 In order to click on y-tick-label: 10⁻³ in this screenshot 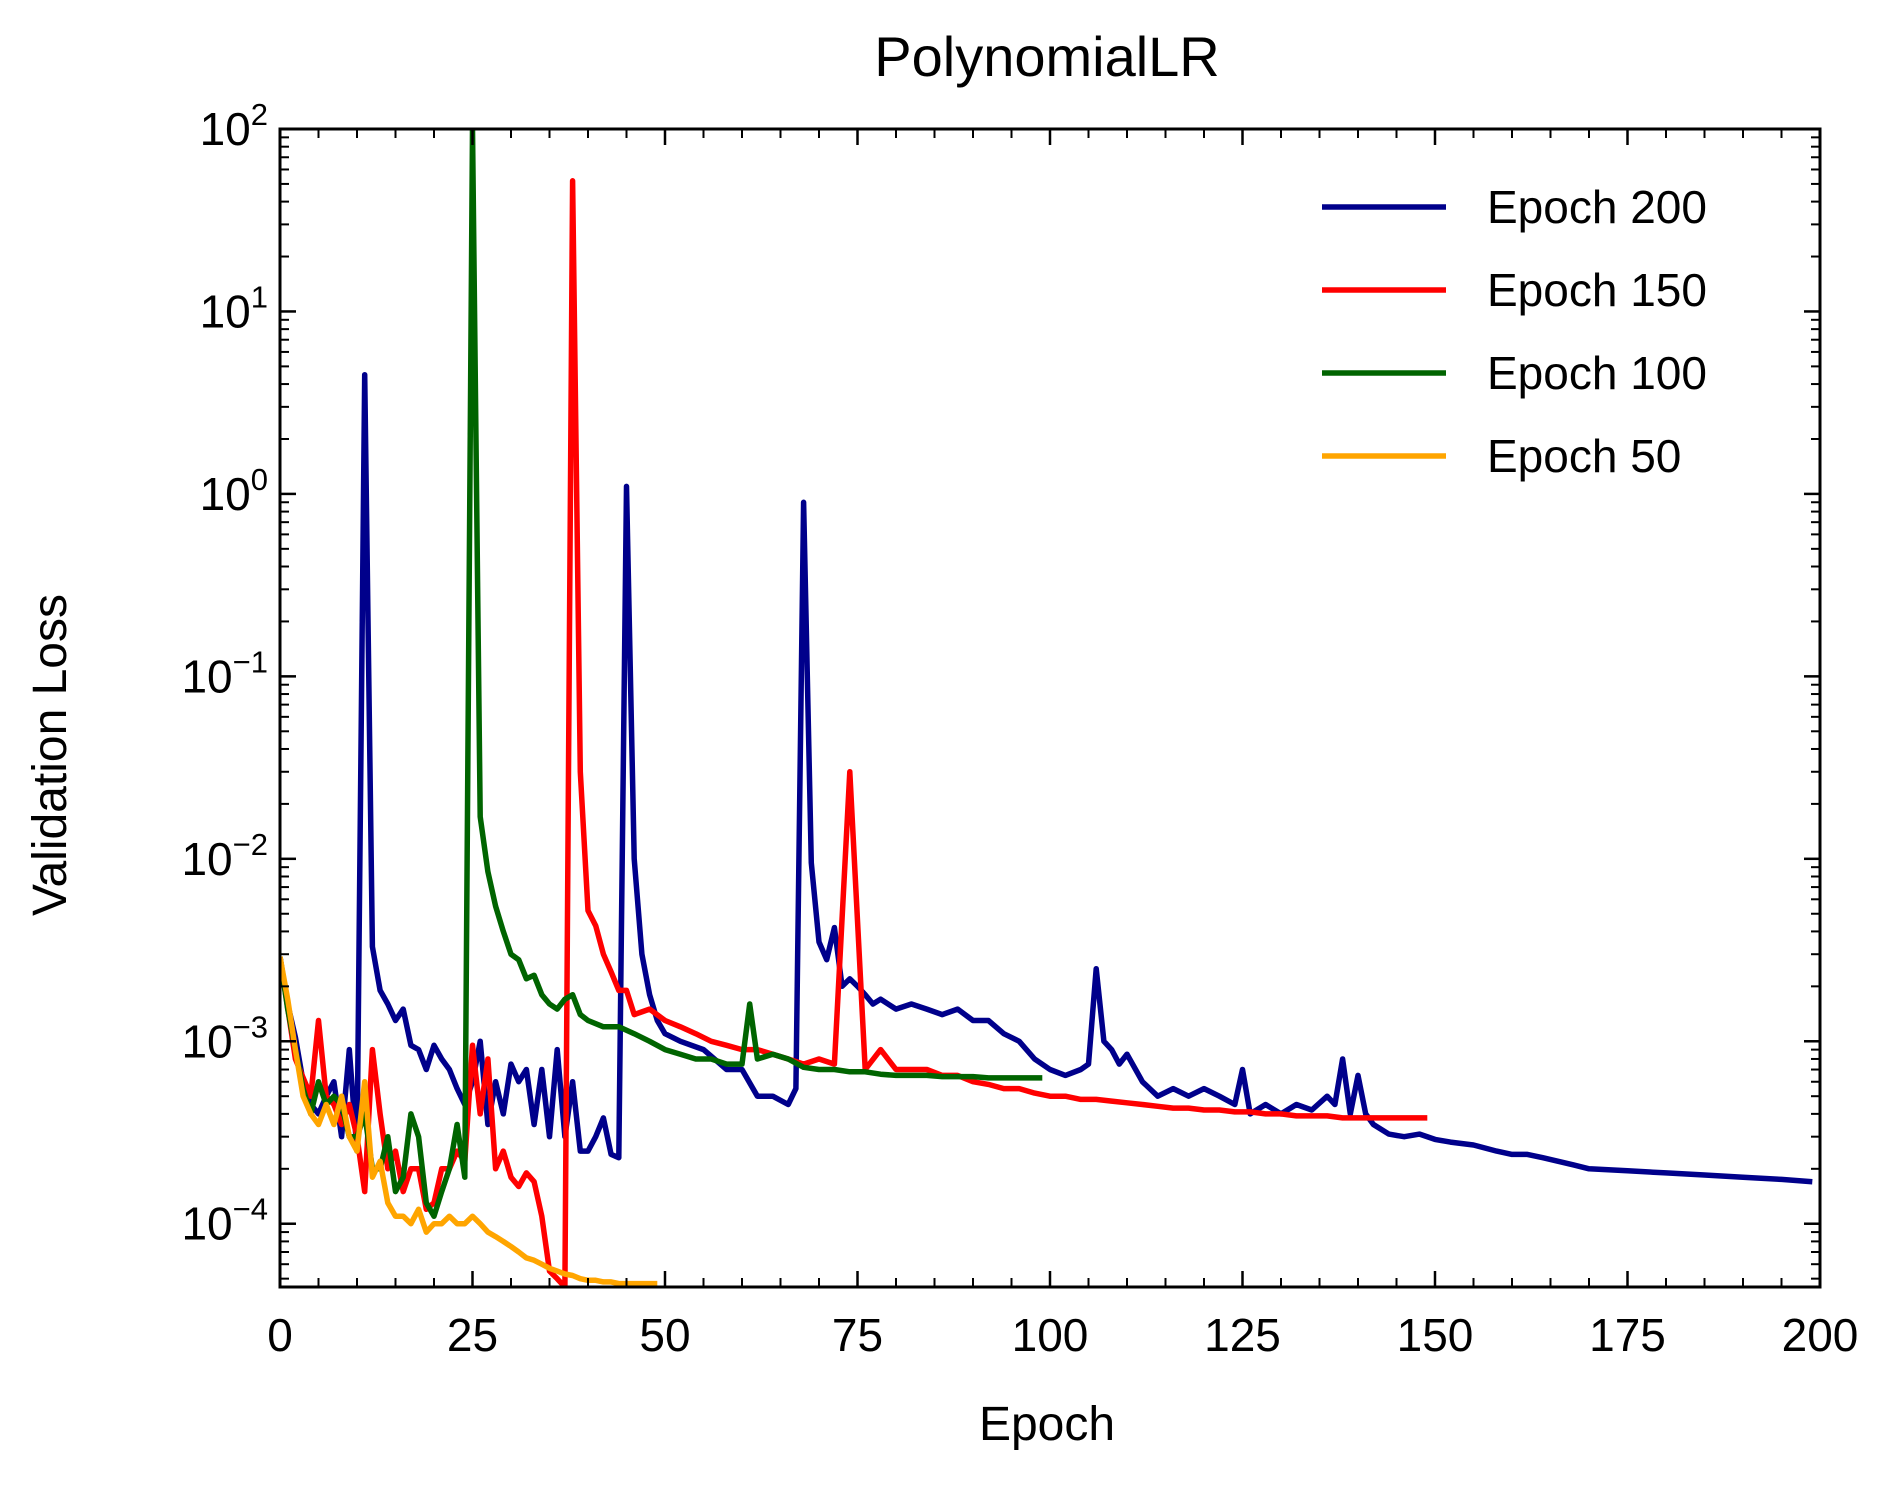, I will do `click(224, 1038)`.